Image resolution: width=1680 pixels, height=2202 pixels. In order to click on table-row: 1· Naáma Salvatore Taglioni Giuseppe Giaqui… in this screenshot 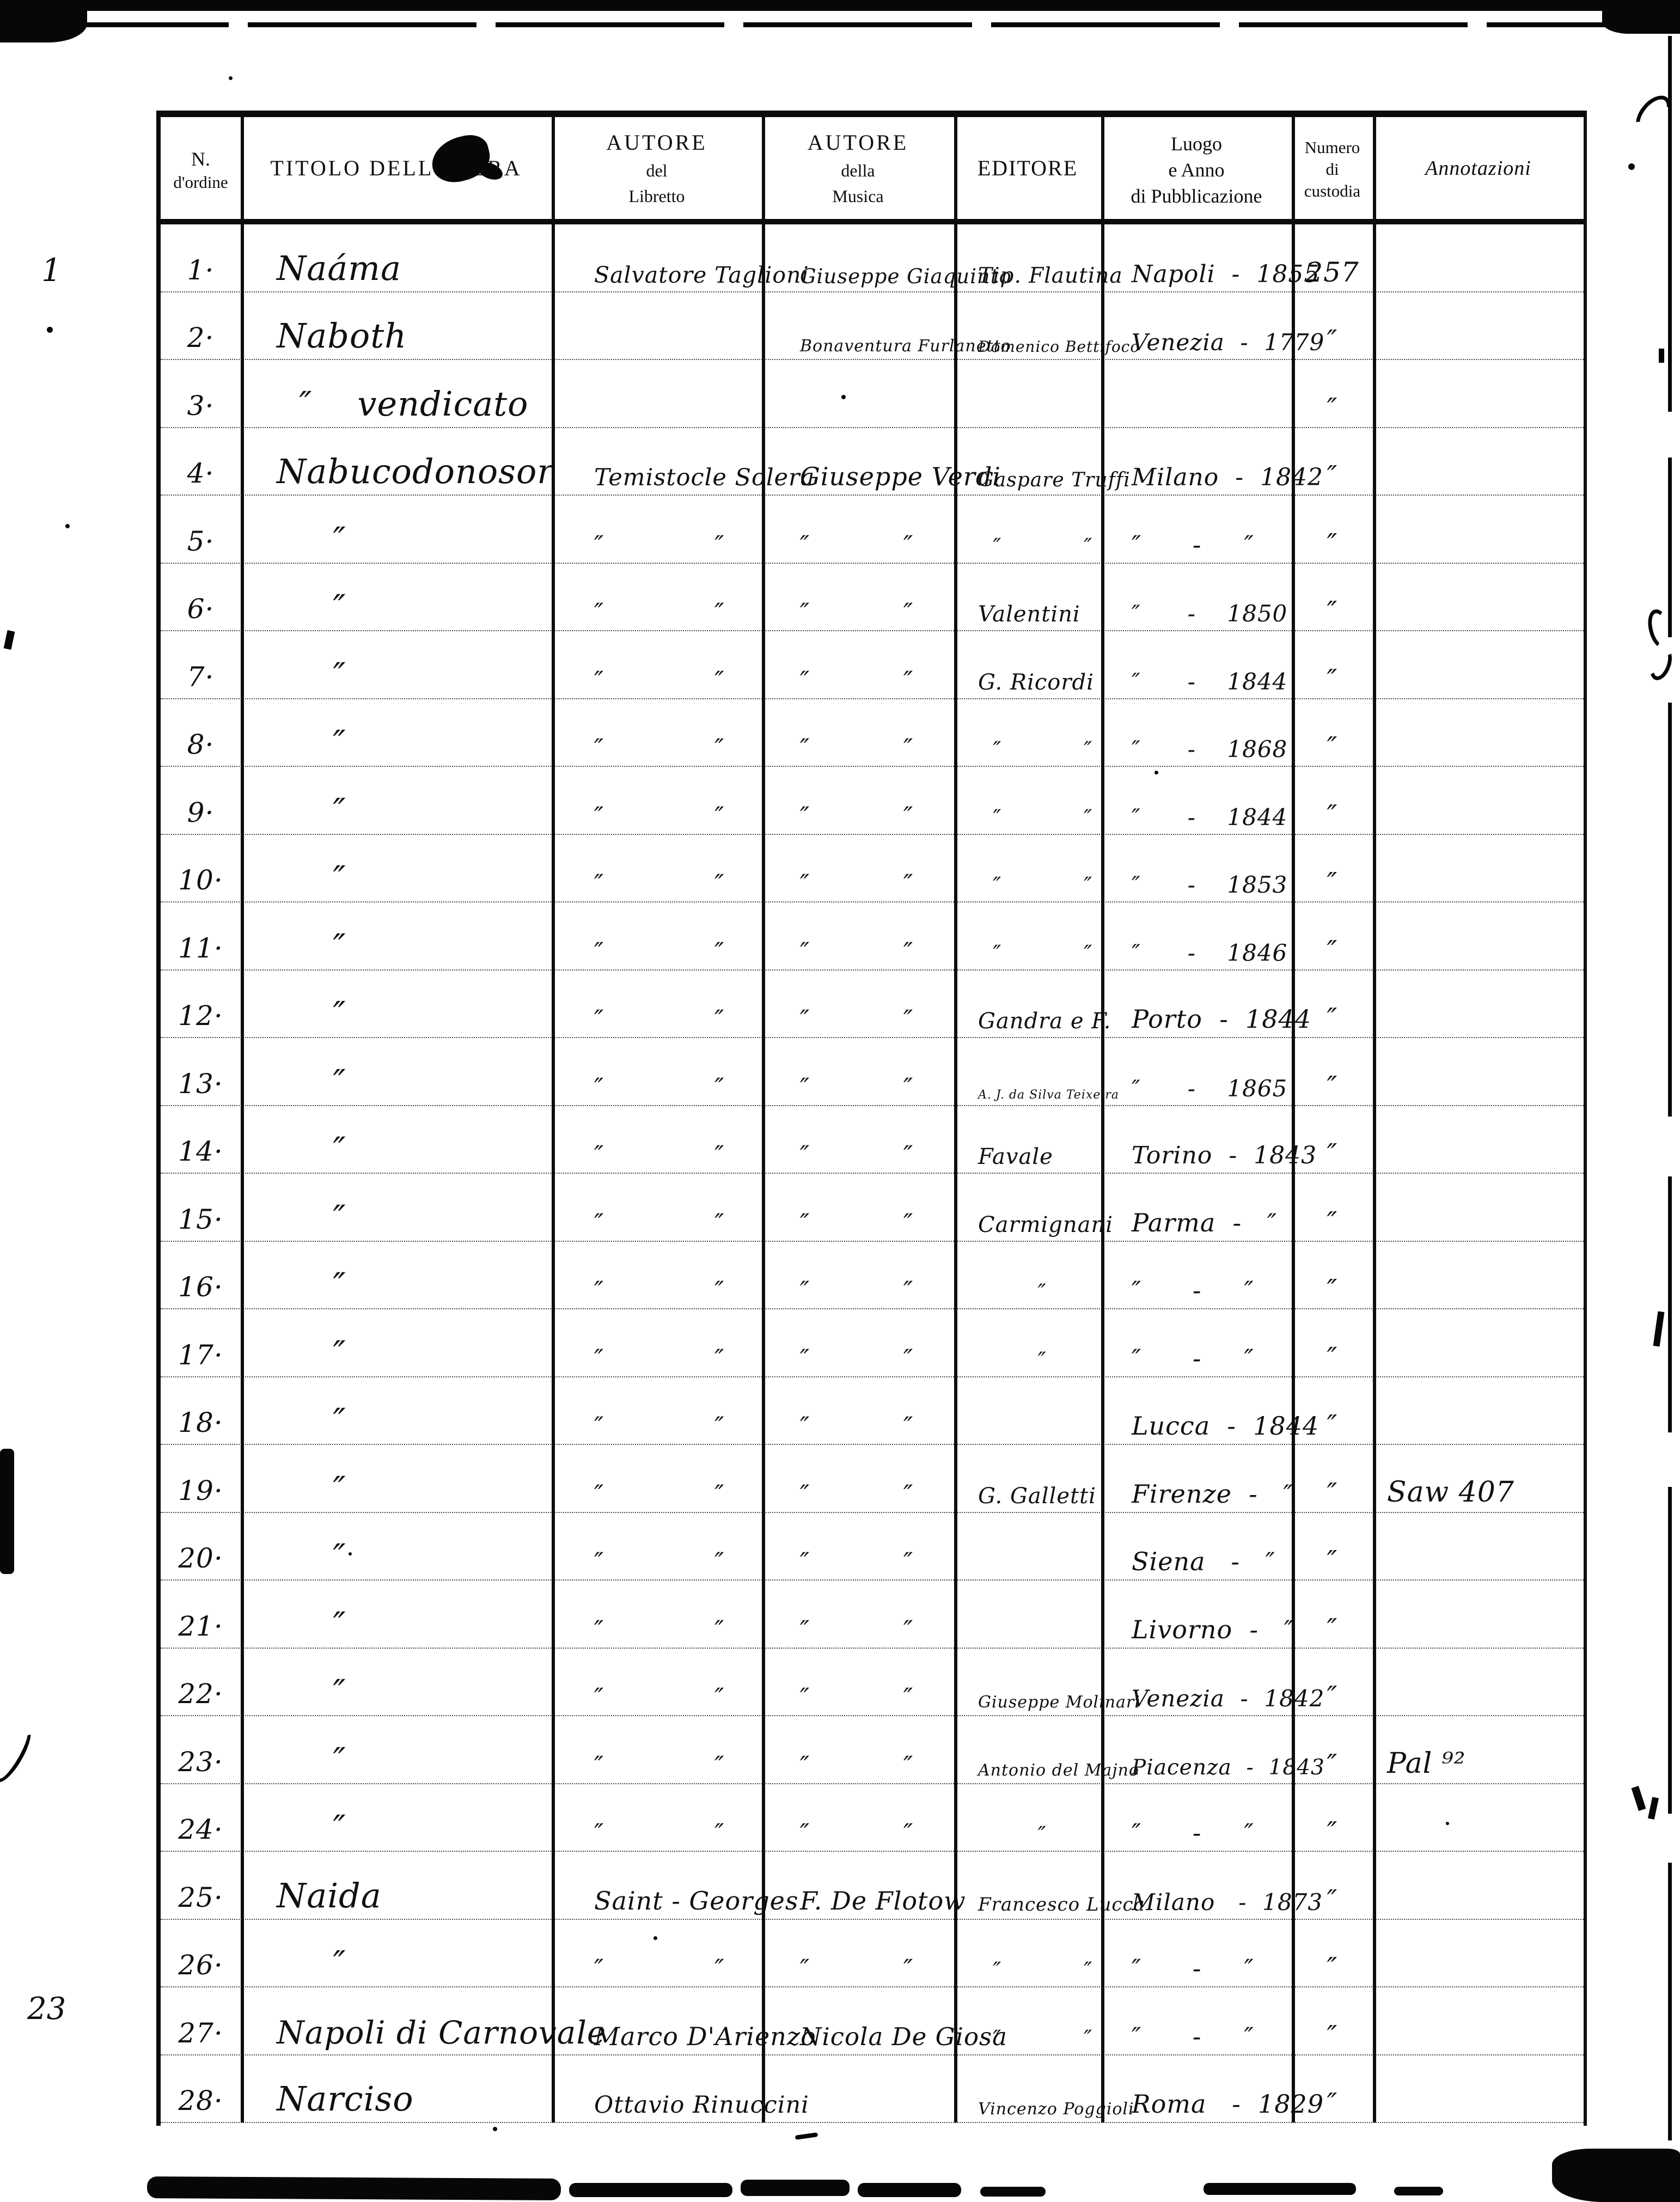, I will do `click(872, 258)`.